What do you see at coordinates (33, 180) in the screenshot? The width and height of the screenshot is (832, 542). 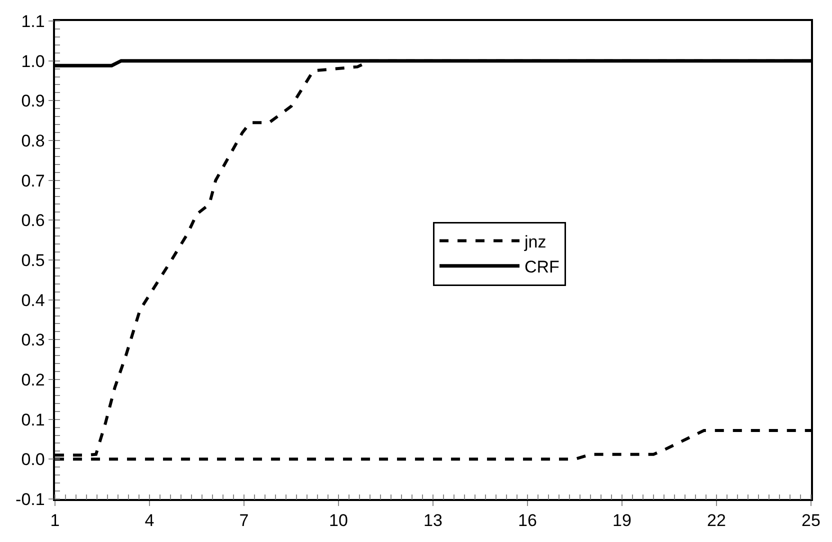 I see `y-tick-label: 0.7` at bounding box center [33, 180].